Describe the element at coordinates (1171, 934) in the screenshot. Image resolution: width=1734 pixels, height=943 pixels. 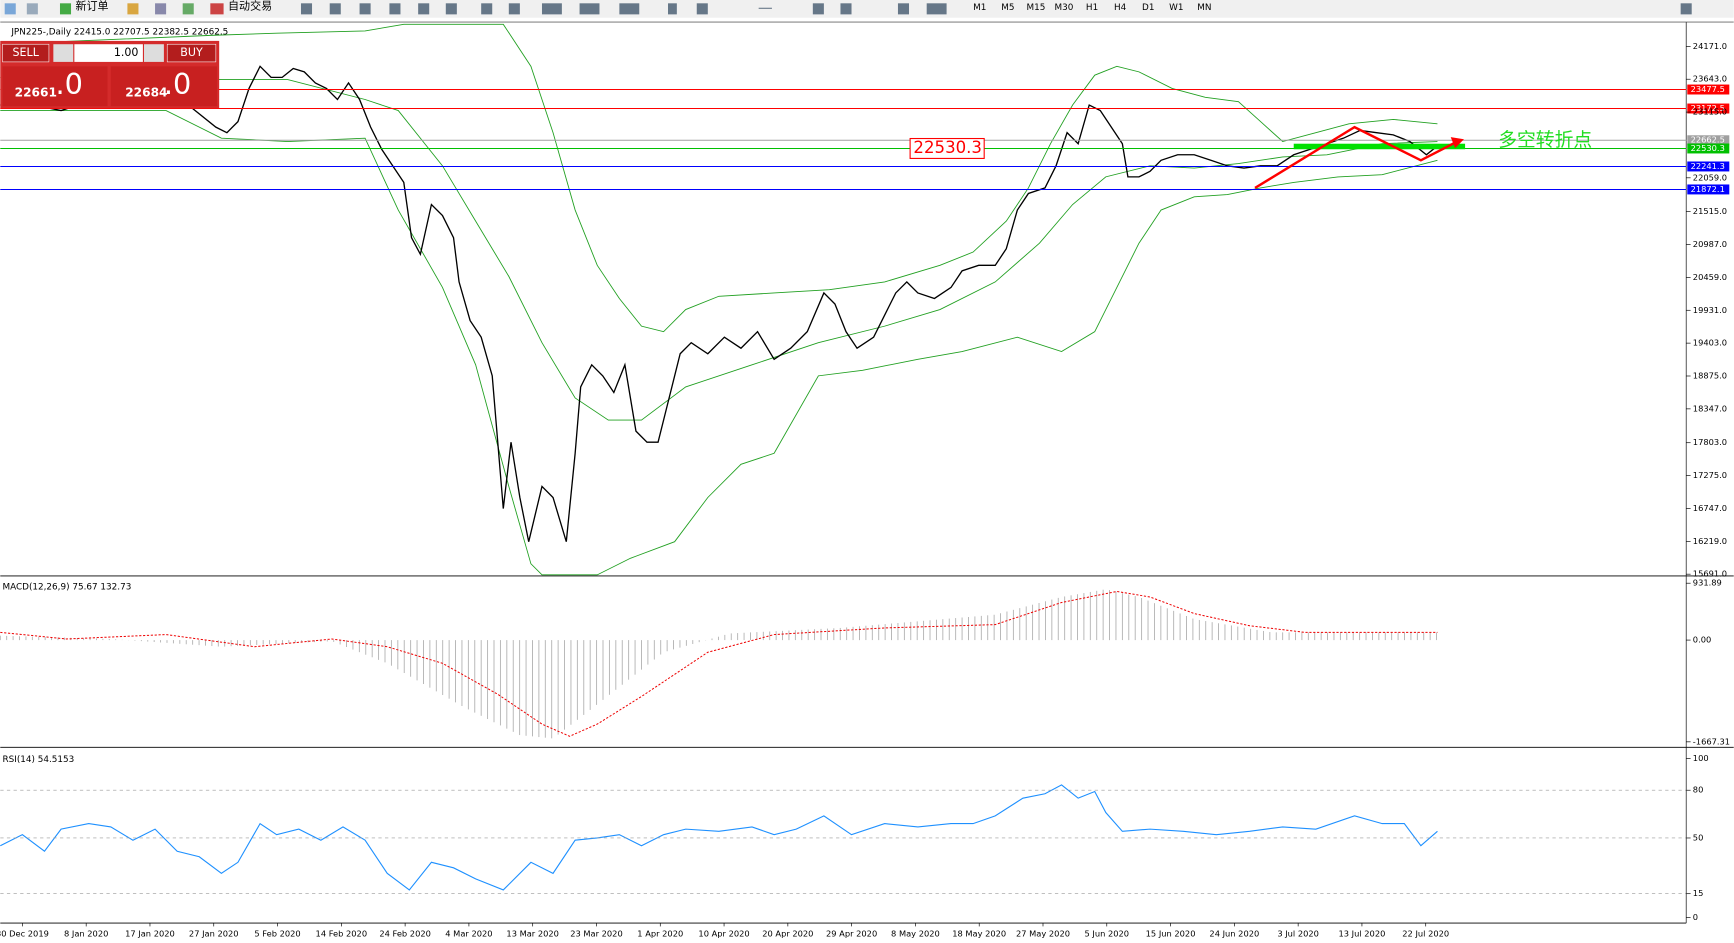
I see `x-tick-label: 15 Jun 2020` at that location.